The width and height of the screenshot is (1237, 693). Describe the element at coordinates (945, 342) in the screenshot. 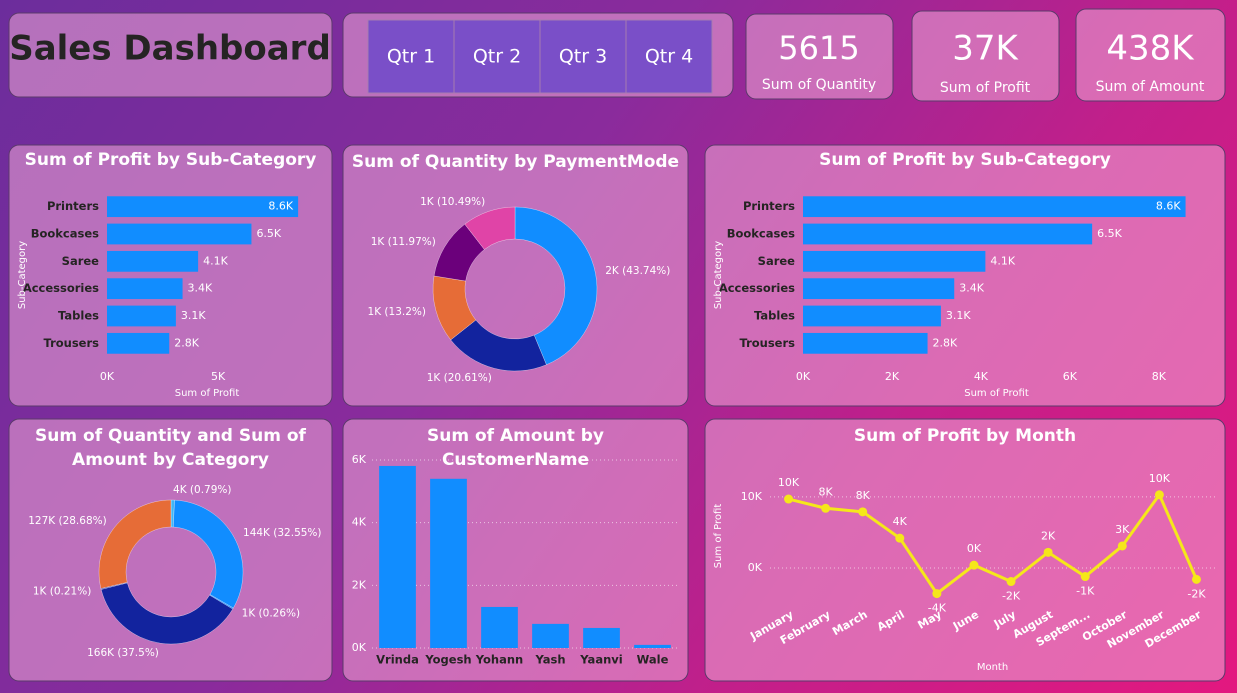

I see `data-label: 2.8K` at that location.